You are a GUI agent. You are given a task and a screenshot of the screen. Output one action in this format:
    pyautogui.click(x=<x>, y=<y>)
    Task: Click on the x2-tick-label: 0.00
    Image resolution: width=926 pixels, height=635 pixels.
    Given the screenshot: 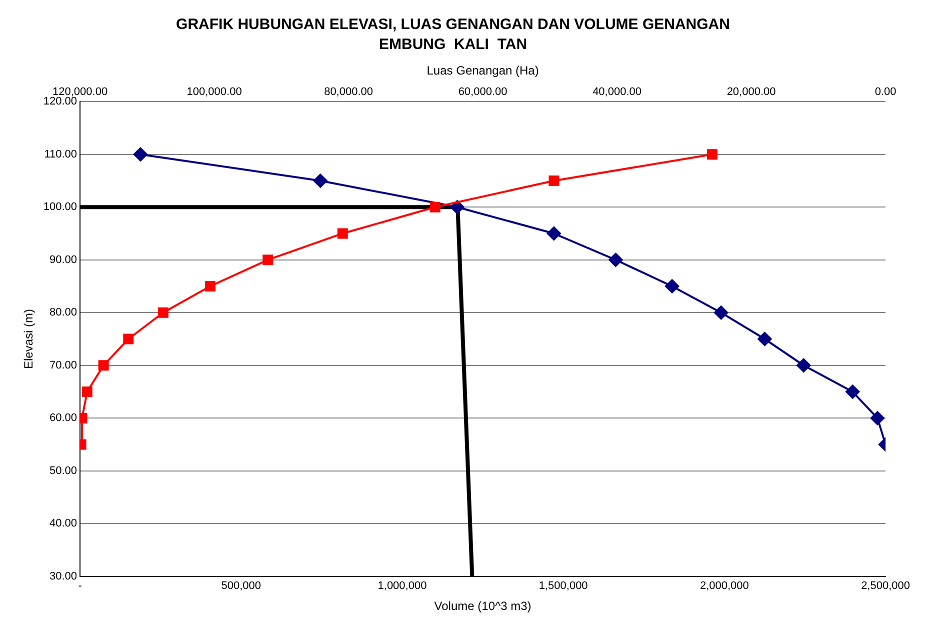 What is the action you would take?
    pyautogui.click(x=885, y=92)
    